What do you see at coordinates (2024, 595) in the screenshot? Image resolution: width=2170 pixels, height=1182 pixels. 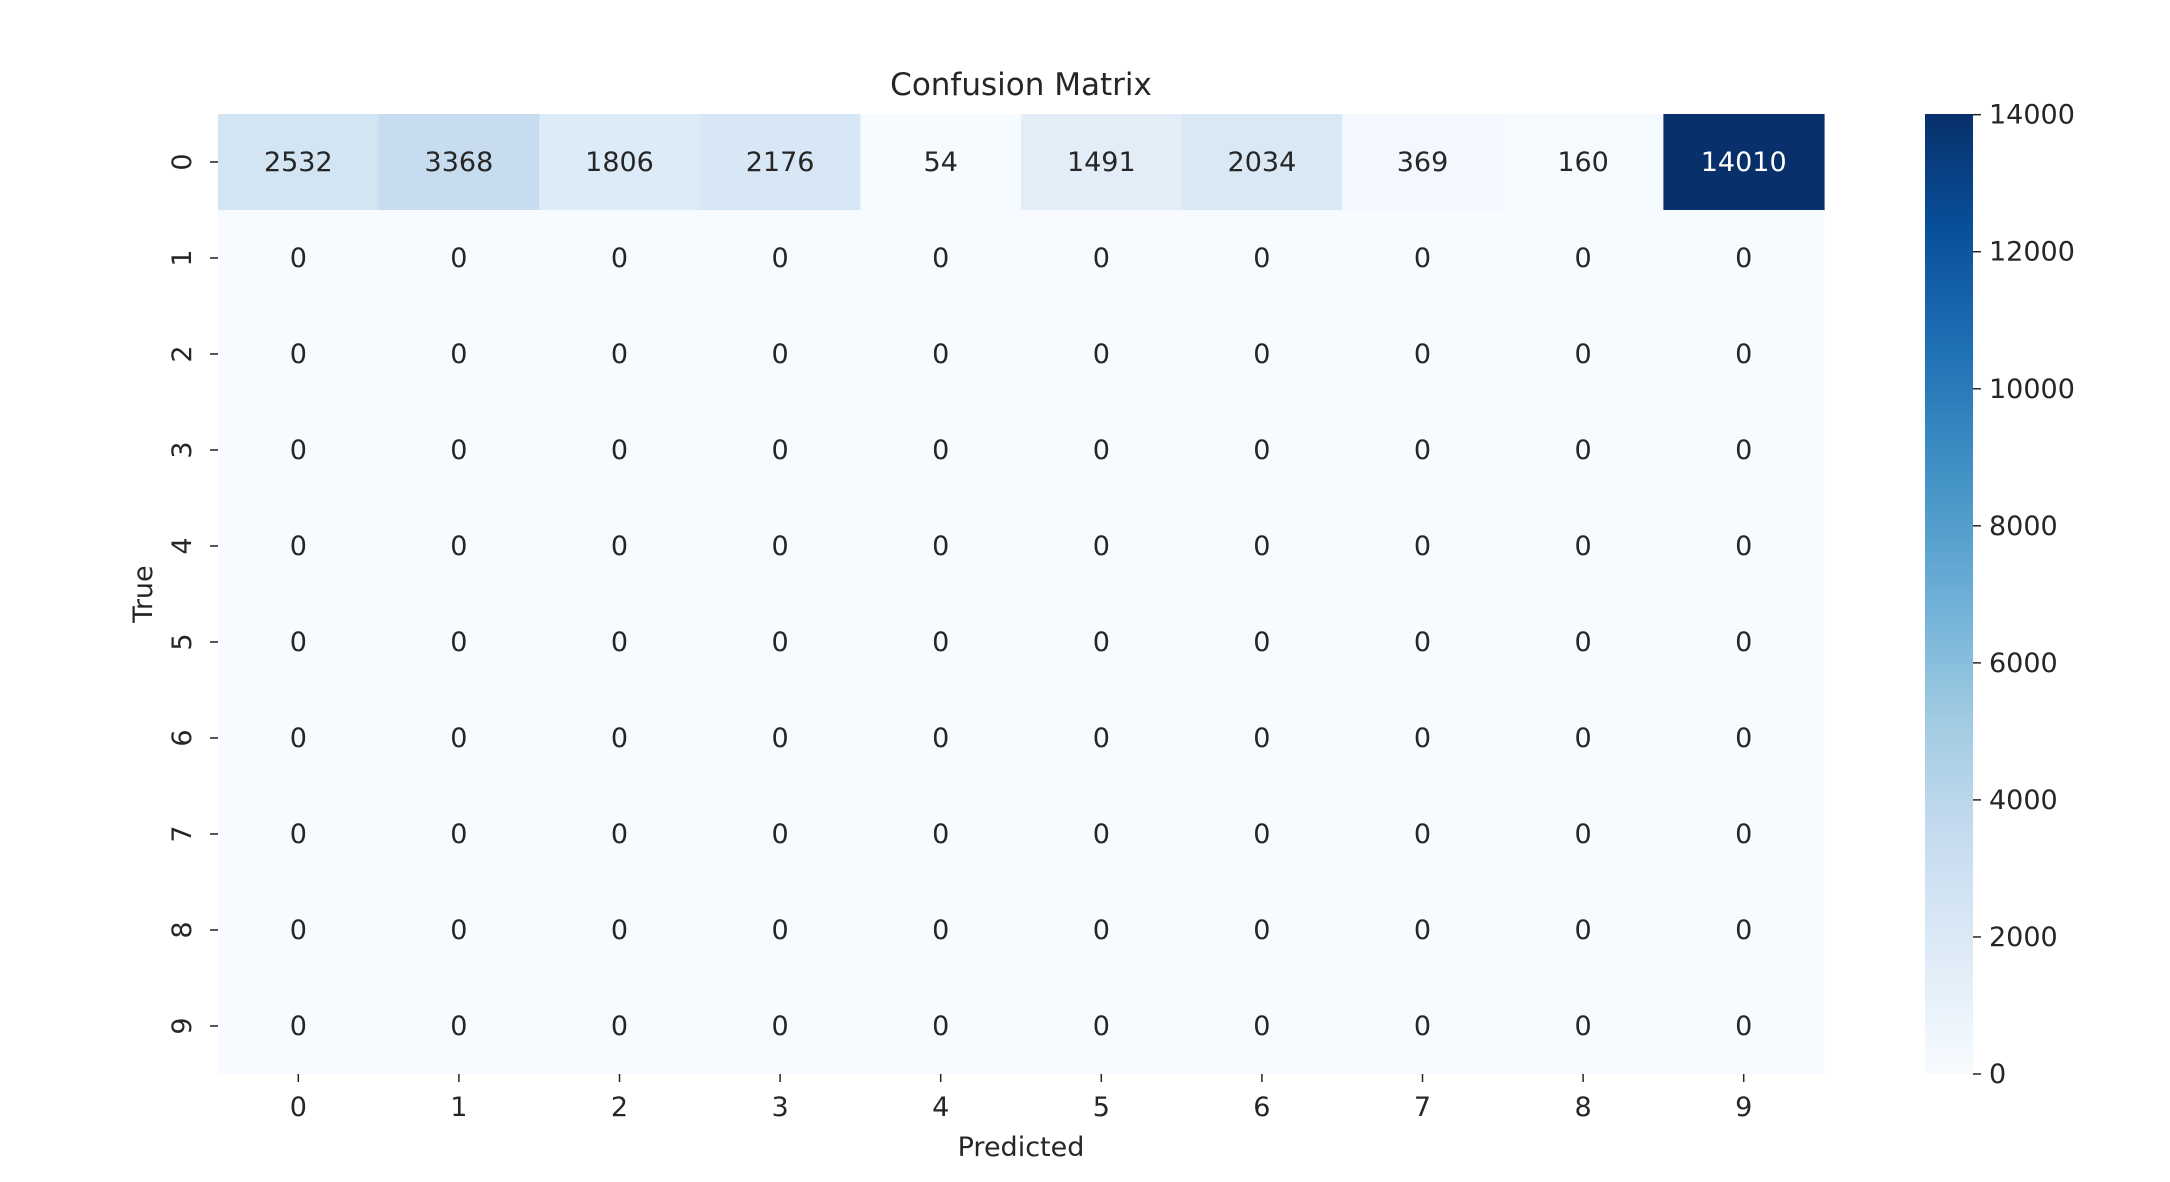 I see `colorbar-ticks: 0 2000 4000 6000 8000 10000 12000 14000` at bounding box center [2024, 595].